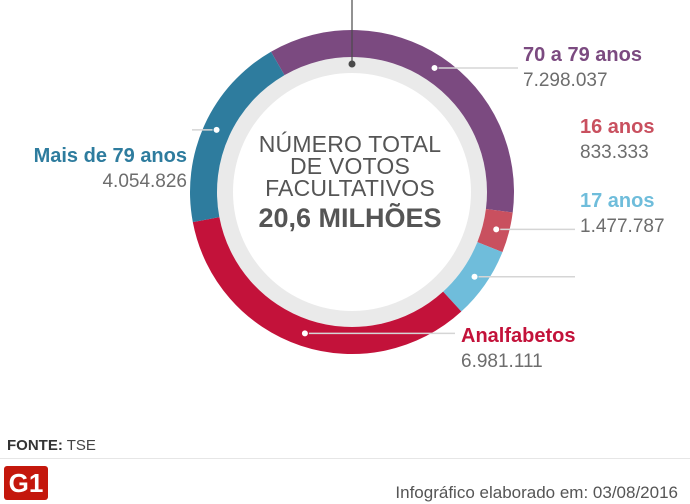 The image size is (690, 504). I want to click on slice-name-analfabetos: Analfabetos, so click(518, 336).